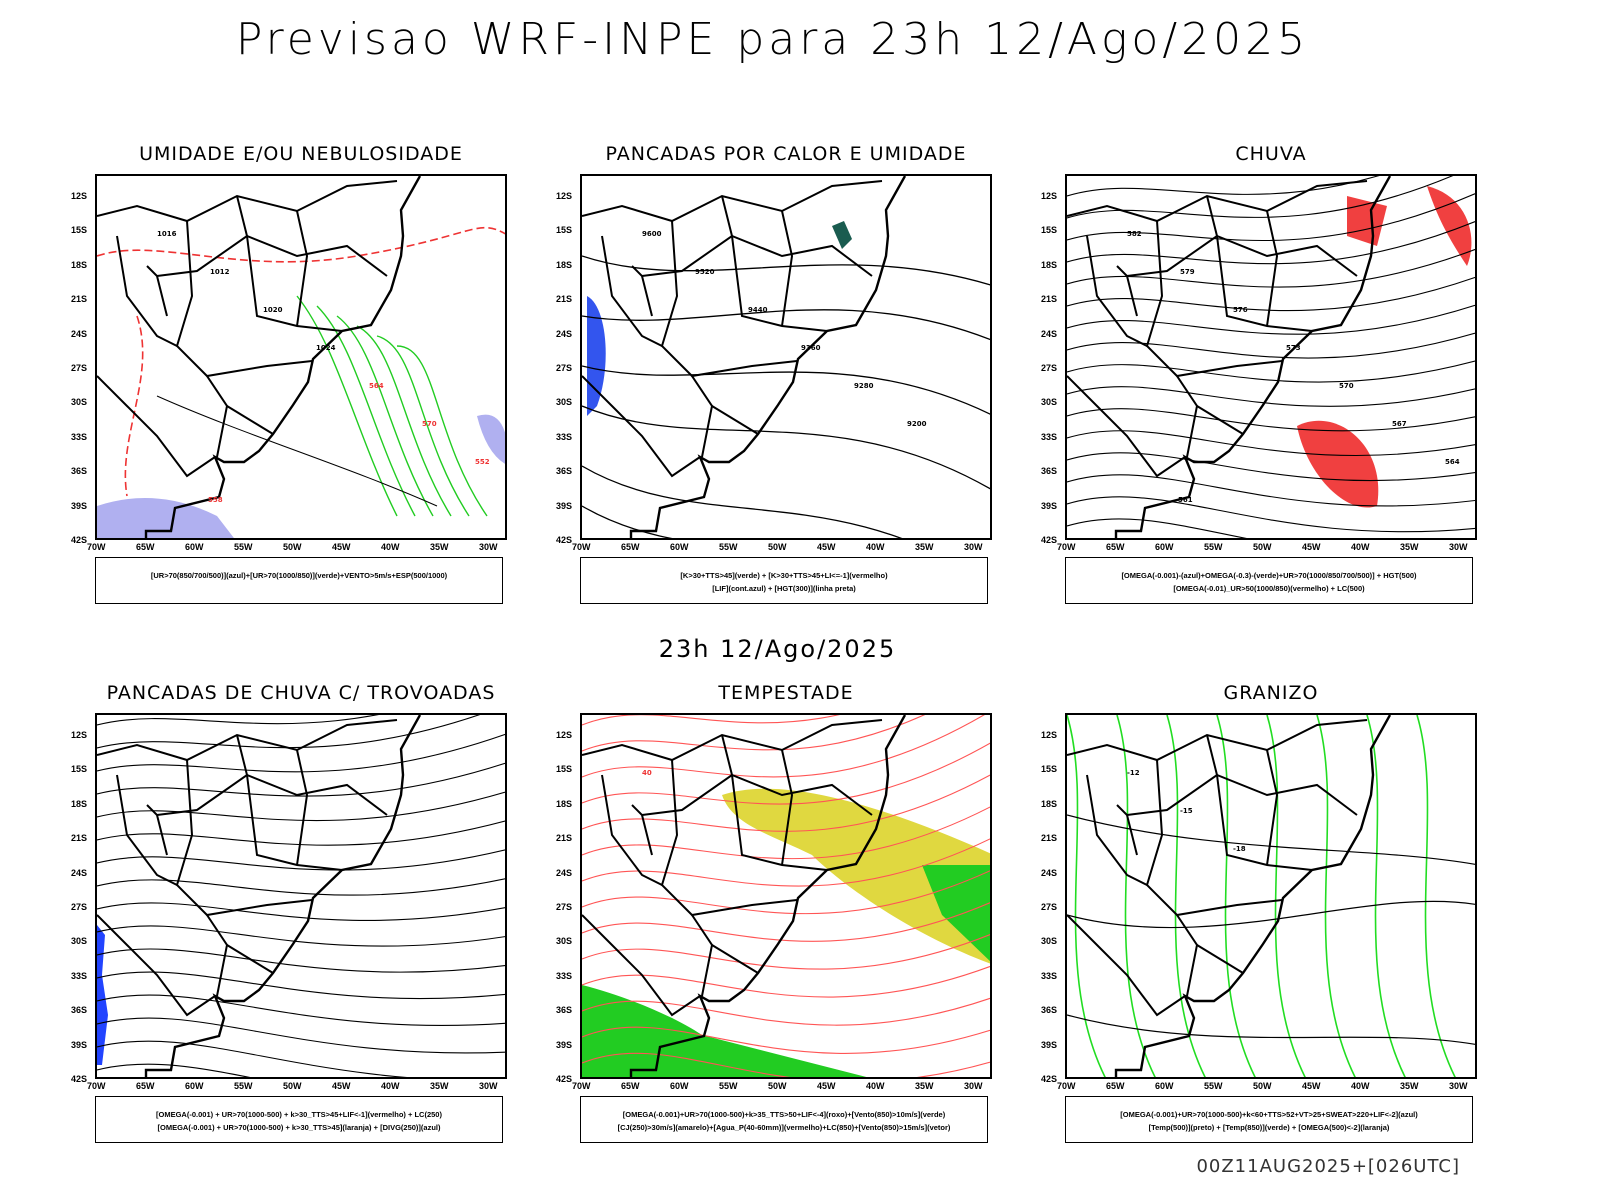 Image resolution: width=1600 pixels, height=1200 pixels. What do you see at coordinates (1338, 464) in the screenshot?
I see `precip-fill` at bounding box center [1338, 464].